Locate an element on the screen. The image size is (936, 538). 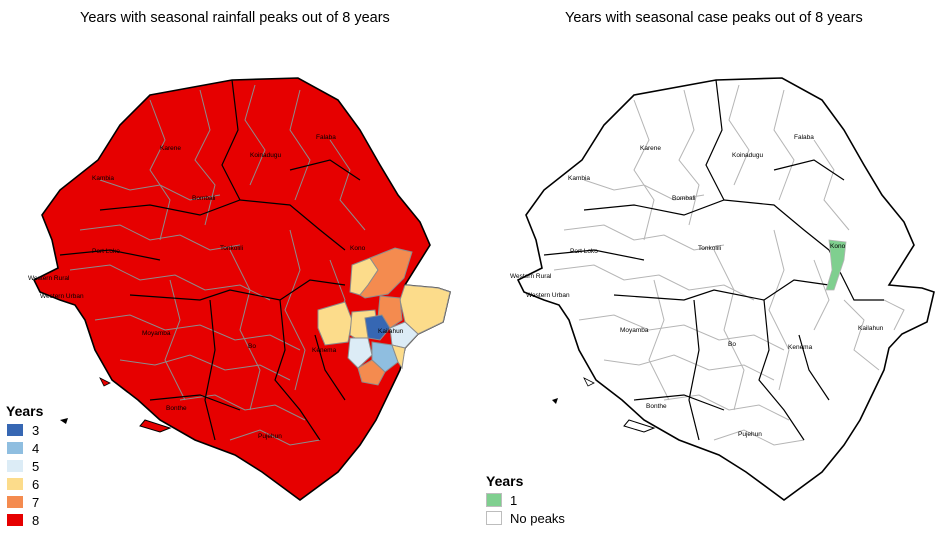
left-legend-label: 6 is located at coordinates (36, 484).